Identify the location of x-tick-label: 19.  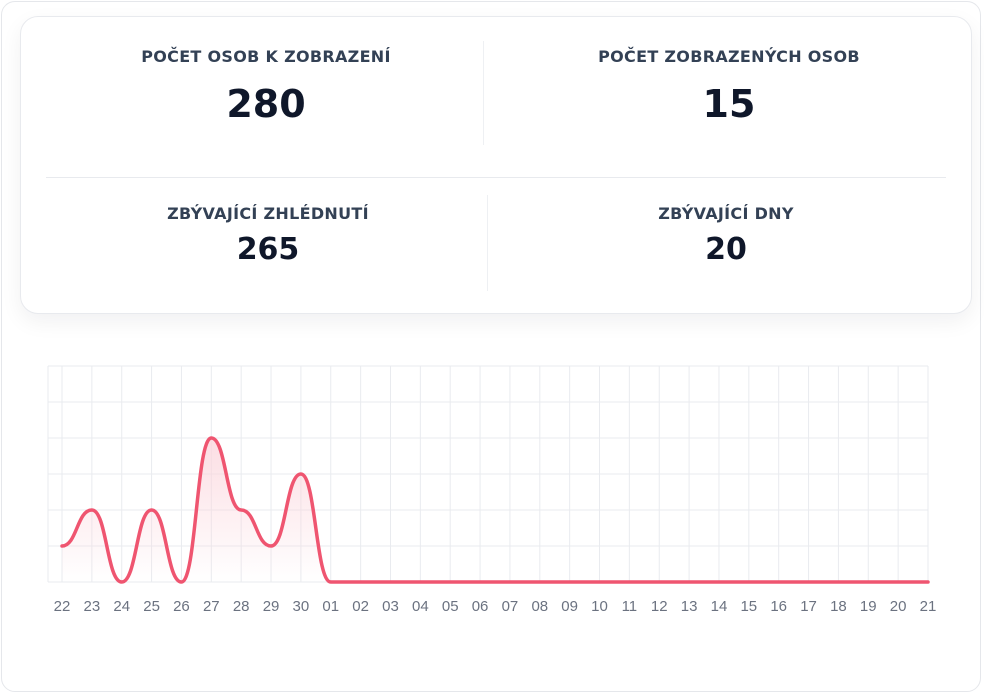
(868, 606).